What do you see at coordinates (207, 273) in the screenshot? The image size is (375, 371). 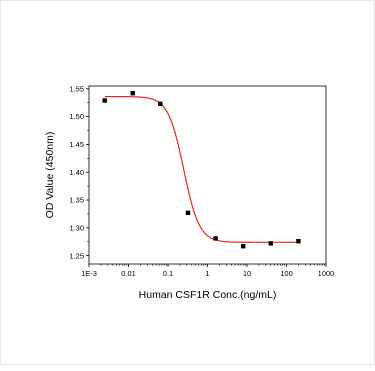 I see `x-tick-label: 1` at bounding box center [207, 273].